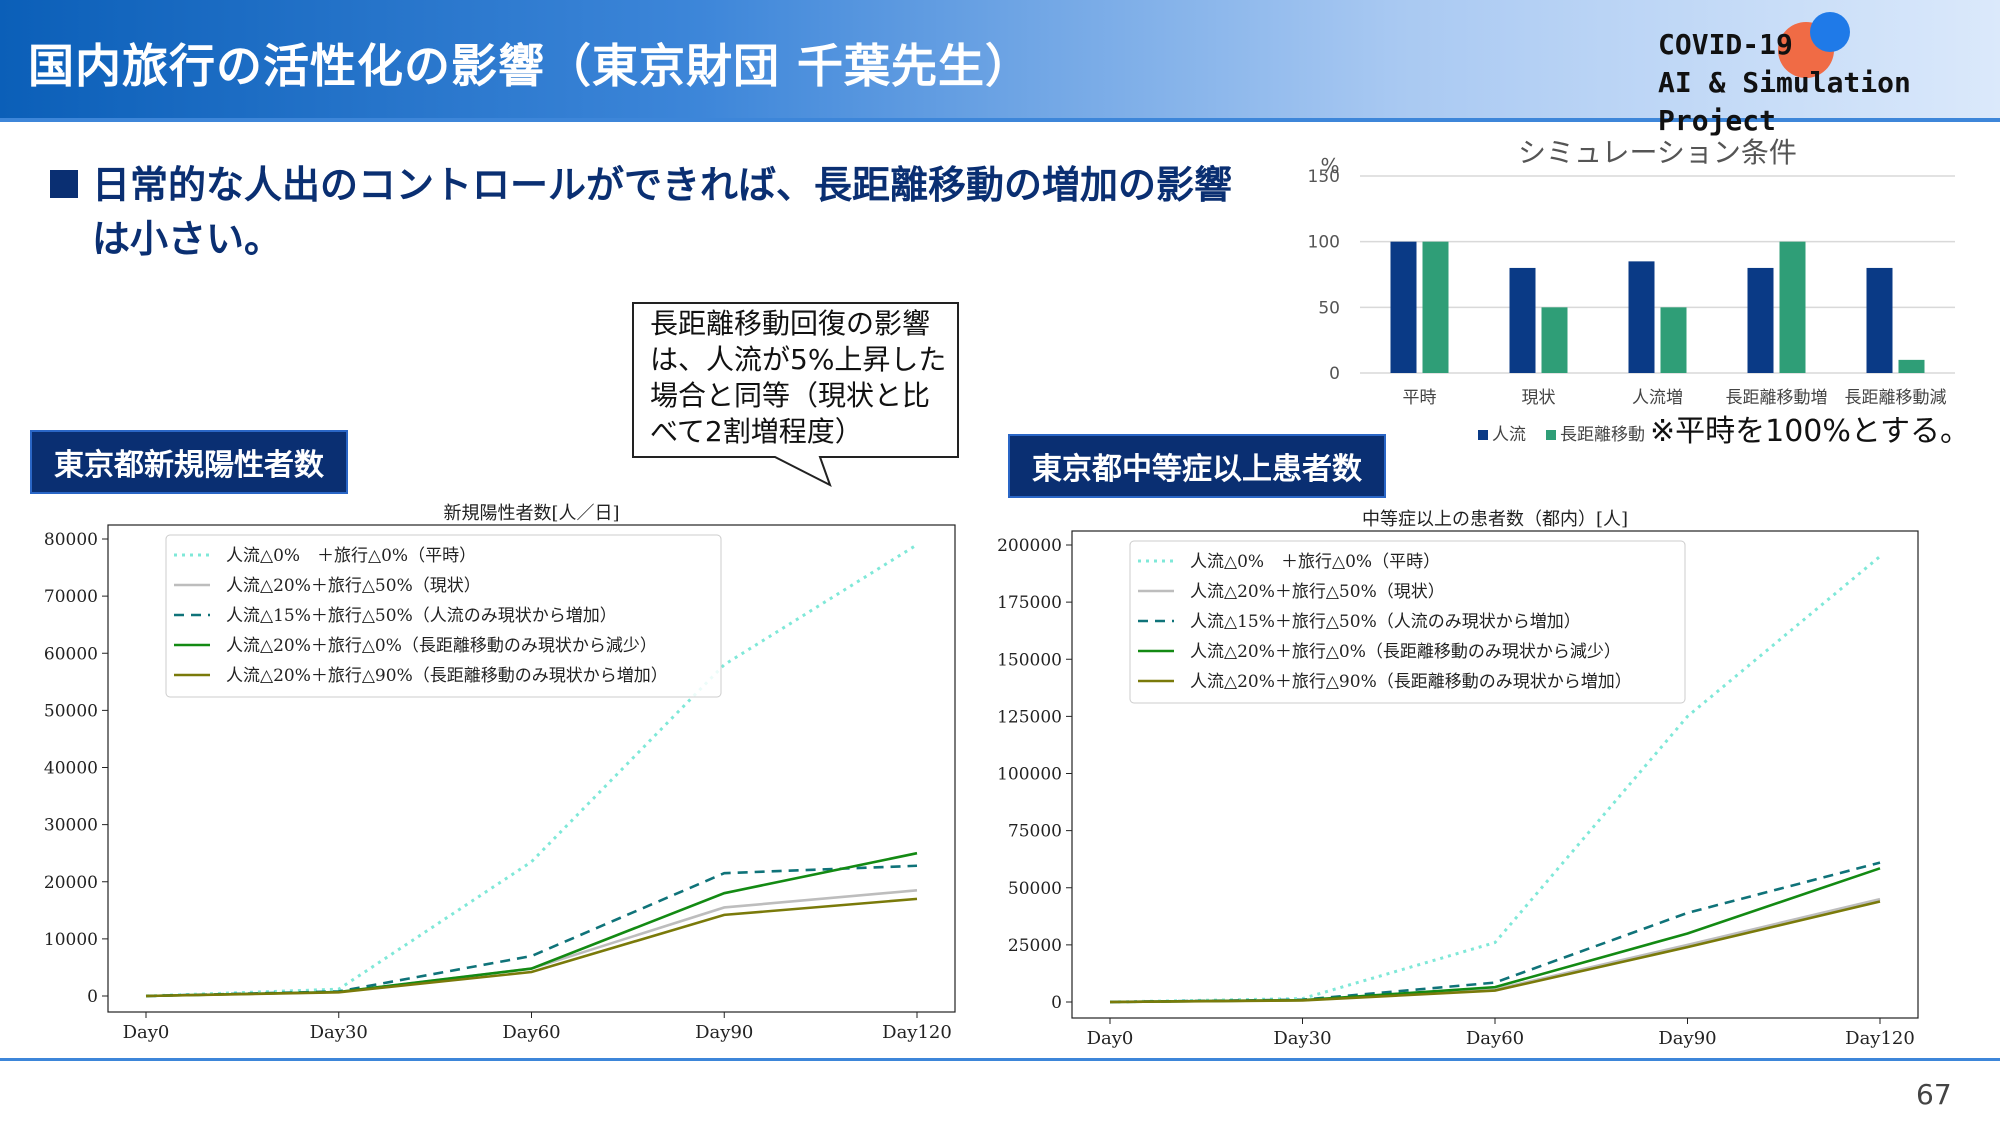 This screenshot has width=2000, height=1125. What do you see at coordinates (798, 377) in the screenshot?
I see `callout-text: 長距離移動回復の影響は、人流が5%上昇した場合と同等（現状と比べて2割増程度）` at bounding box center [798, 377].